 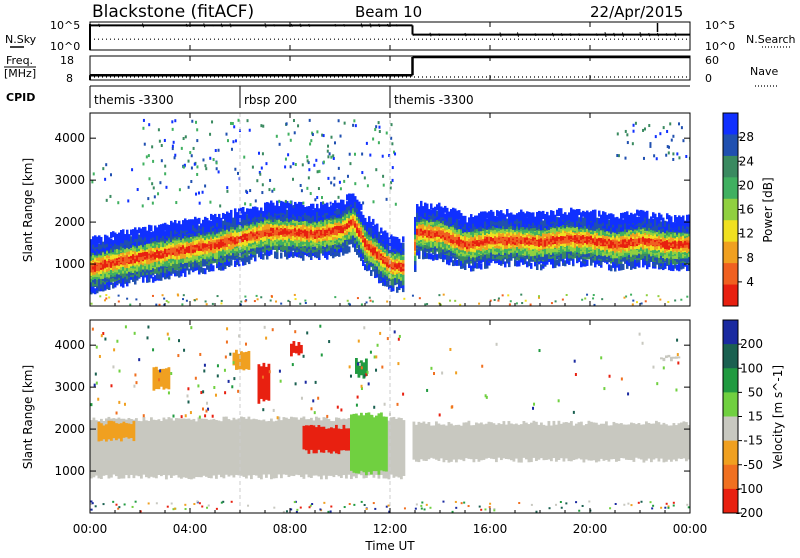 I want to click on freq-tick-bottom: 8, so click(x=69, y=78).